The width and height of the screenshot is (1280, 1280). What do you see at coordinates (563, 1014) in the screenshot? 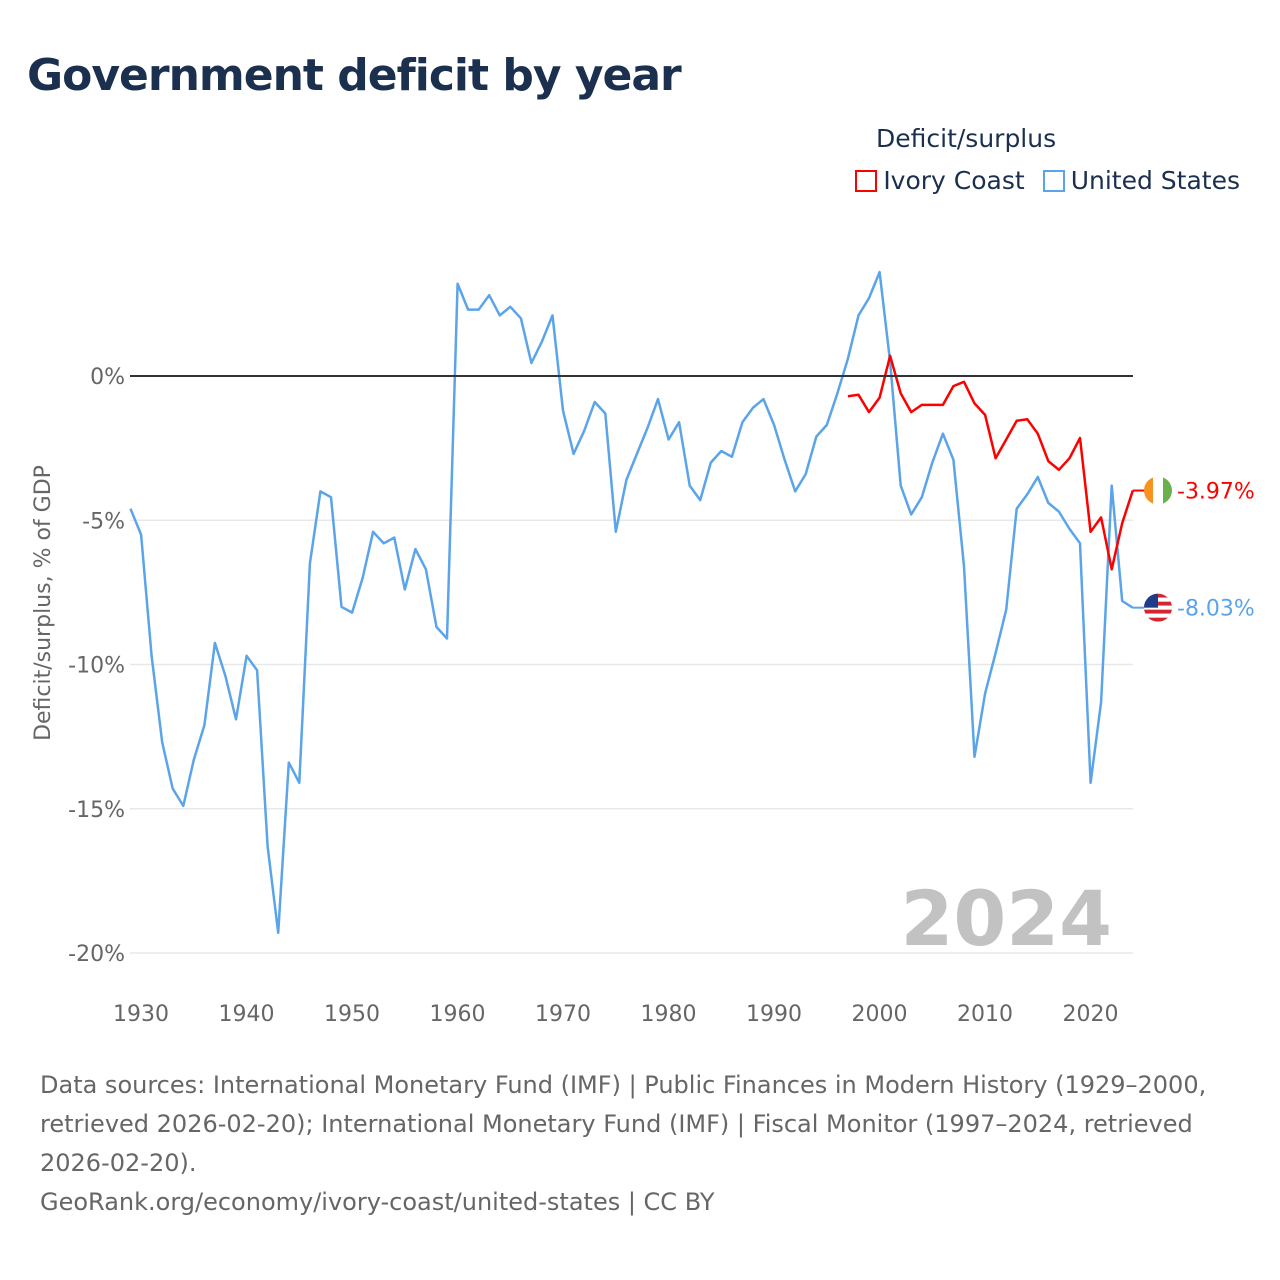
I see `x-tick-label: 1970` at bounding box center [563, 1014].